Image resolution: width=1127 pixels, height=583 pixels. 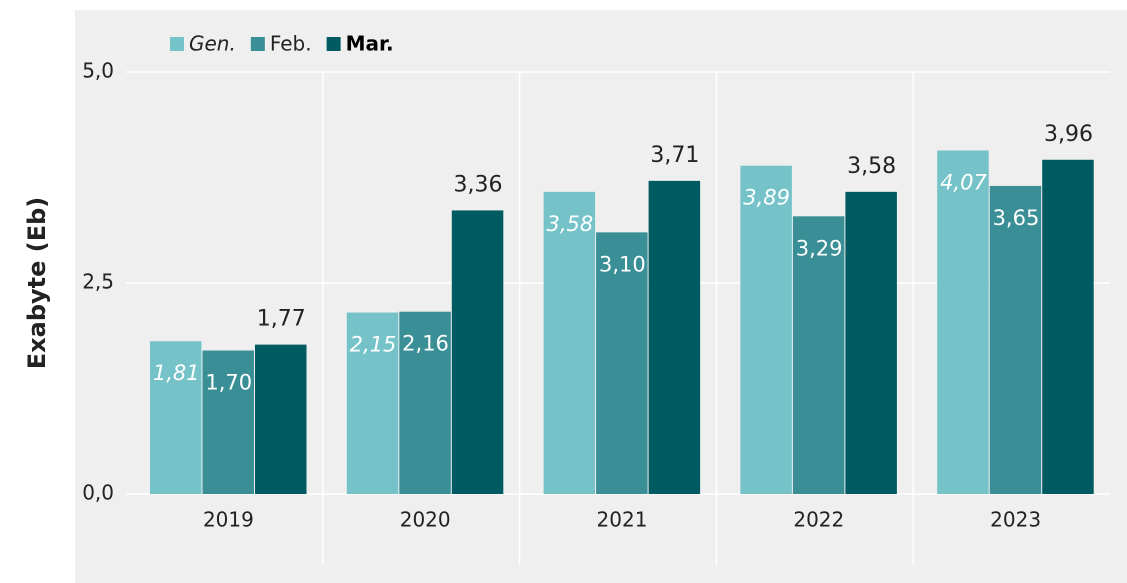 I want to click on data-label: 2,16, so click(x=425, y=344).